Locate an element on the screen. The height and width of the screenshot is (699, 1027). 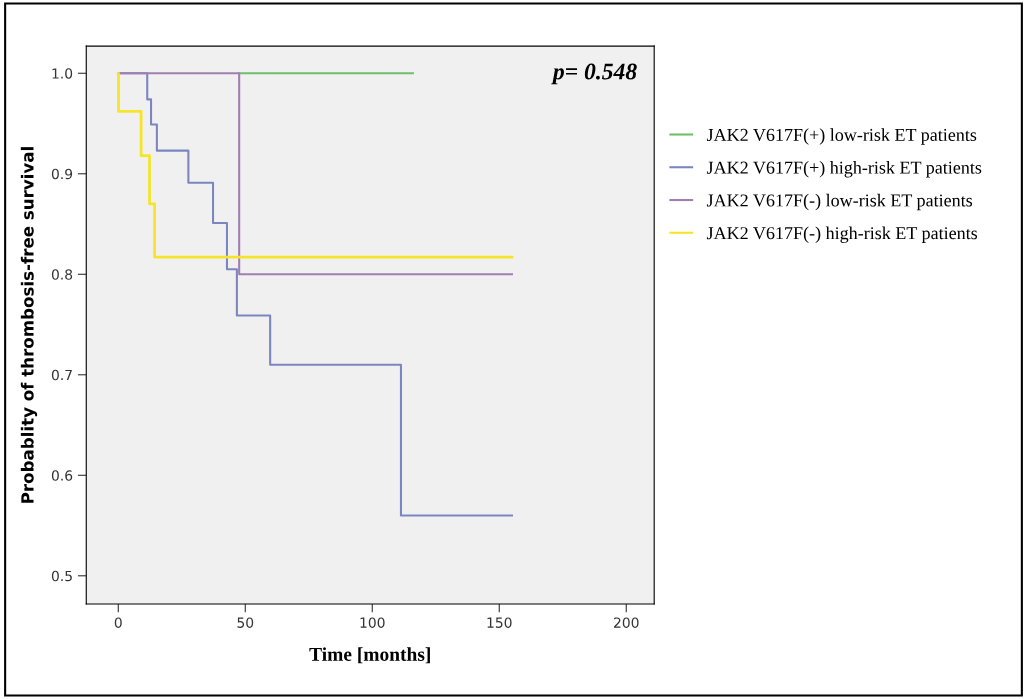
y-tick-label: 0.5 is located at coordinates (61, 576).